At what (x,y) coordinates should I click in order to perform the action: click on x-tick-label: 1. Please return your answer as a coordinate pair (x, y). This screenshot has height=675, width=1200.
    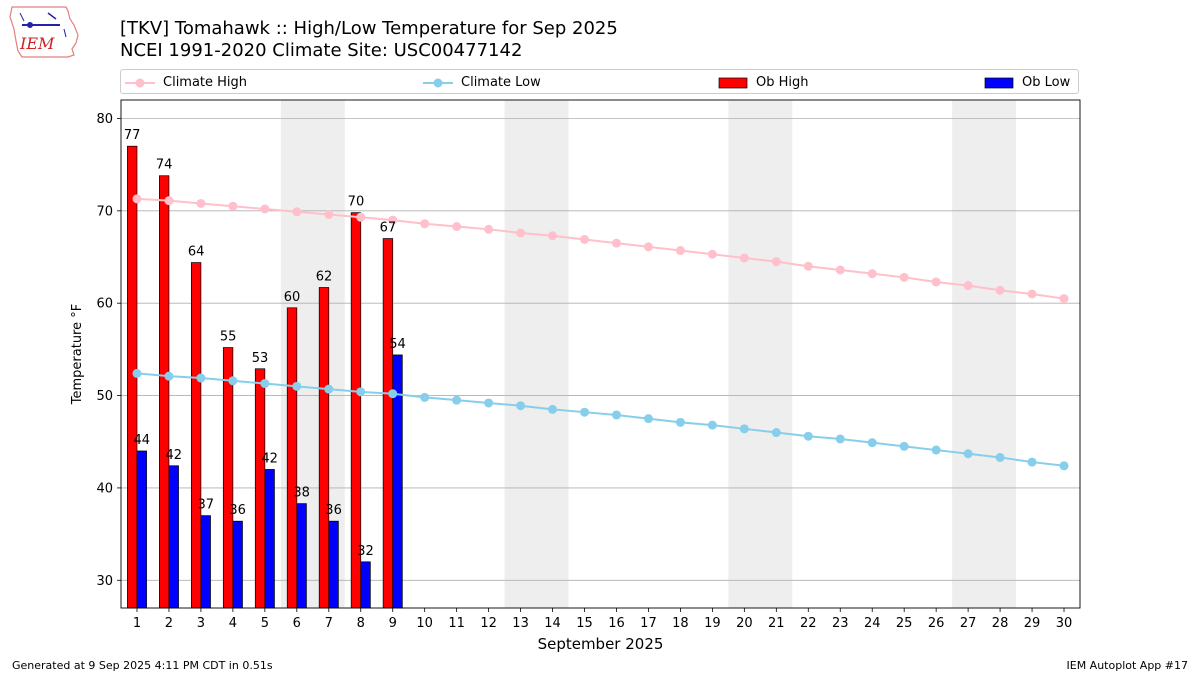
    Looking at the image, I should click on (137, 623).